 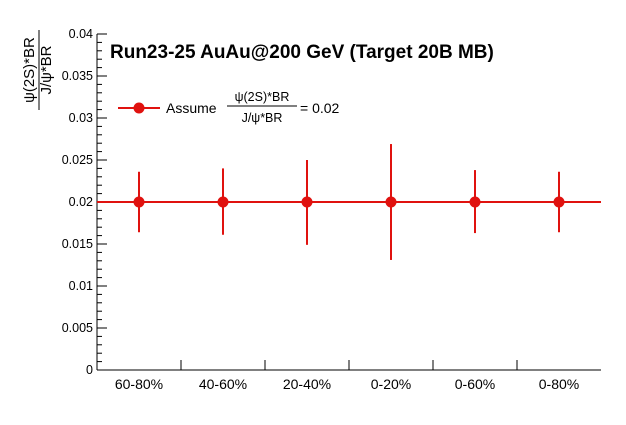 What do you see at coordinates (77, 328) in the screenshot?
I see `y-tick-label: 0.005` at bounding box center [77, 328].